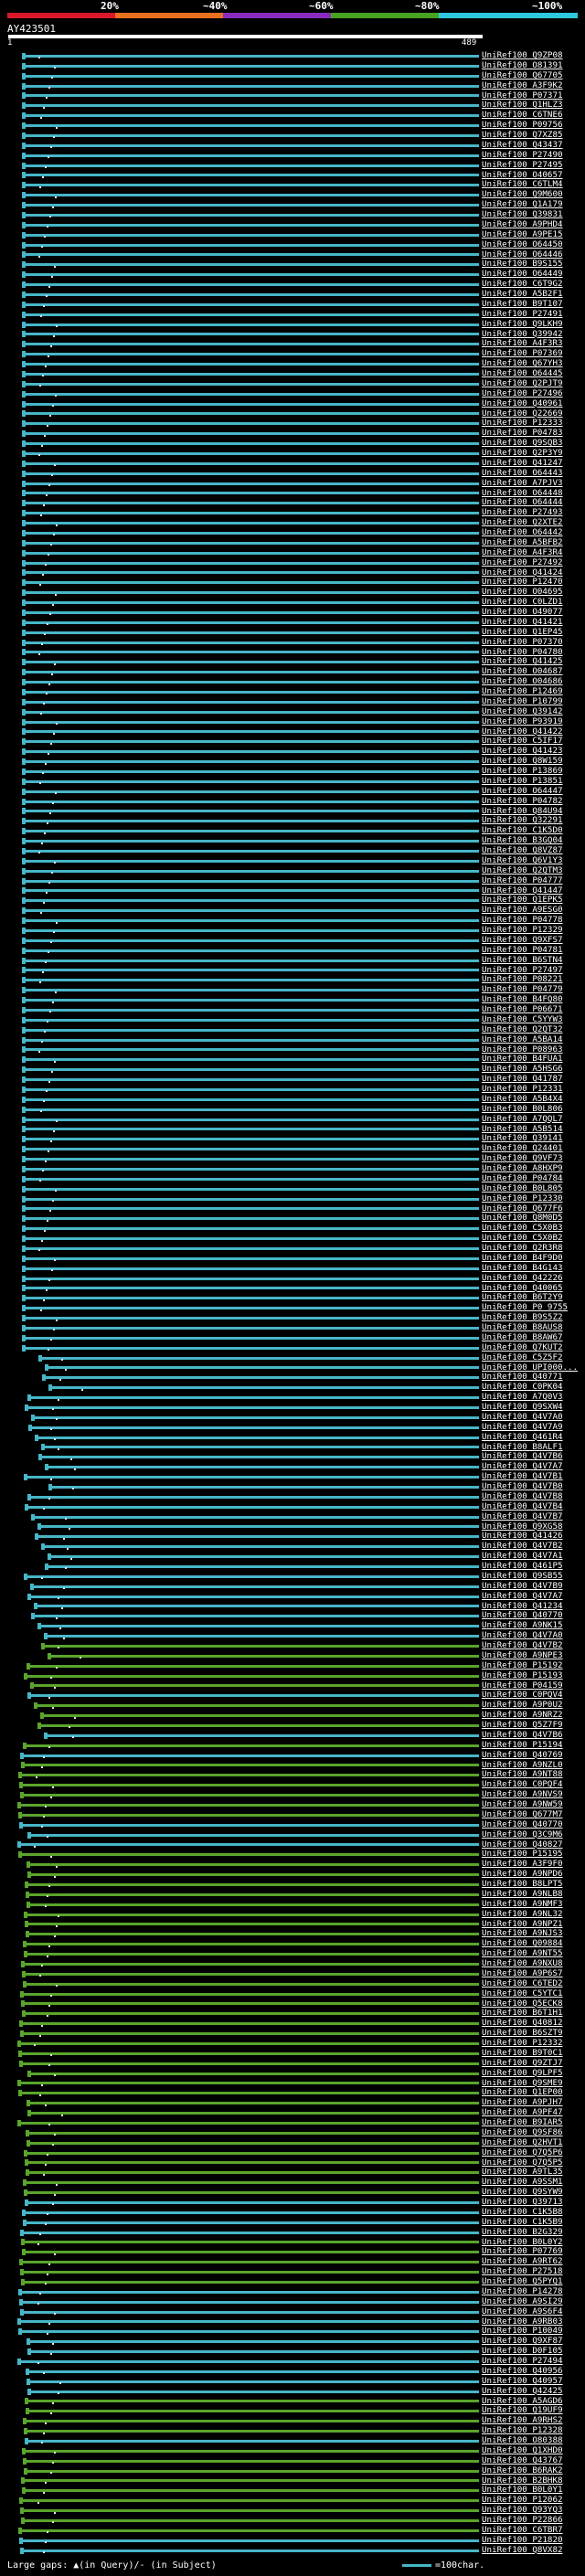 Image resolution: width=585 pixels, height=2576 pixels. I want to click on hit-label-link: UniRef100_Q4V7B8, so click(522, 1495).